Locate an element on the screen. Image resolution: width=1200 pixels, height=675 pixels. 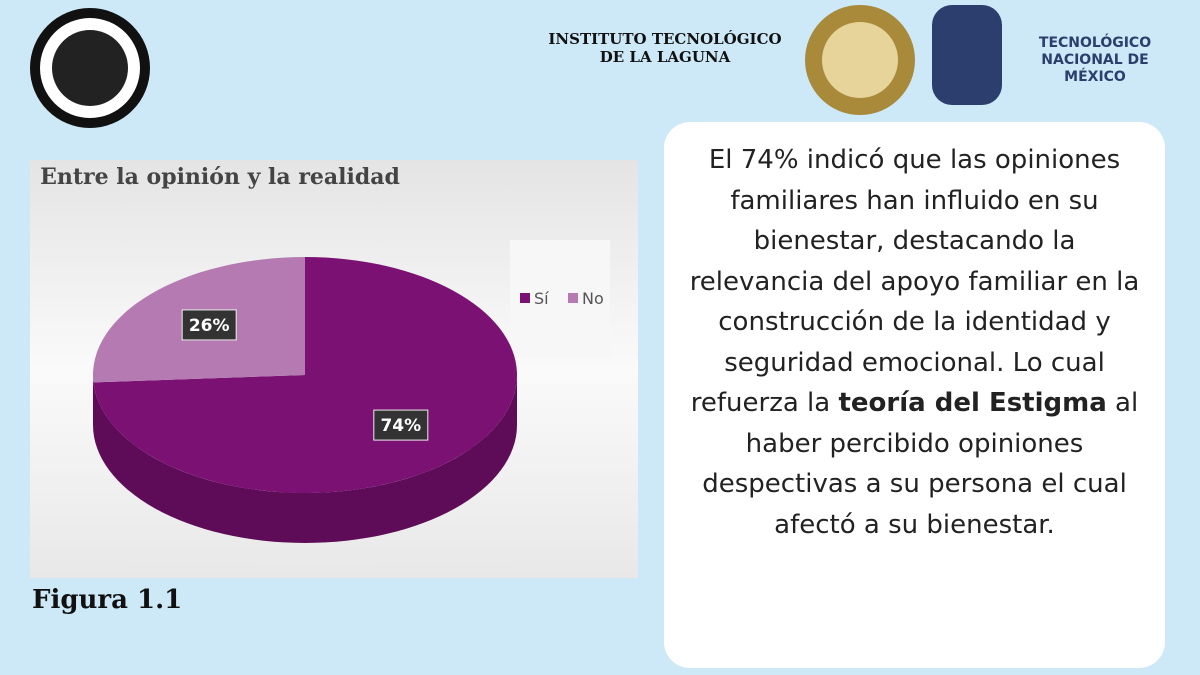
legend-label: No is located at coordinates (593, 298).